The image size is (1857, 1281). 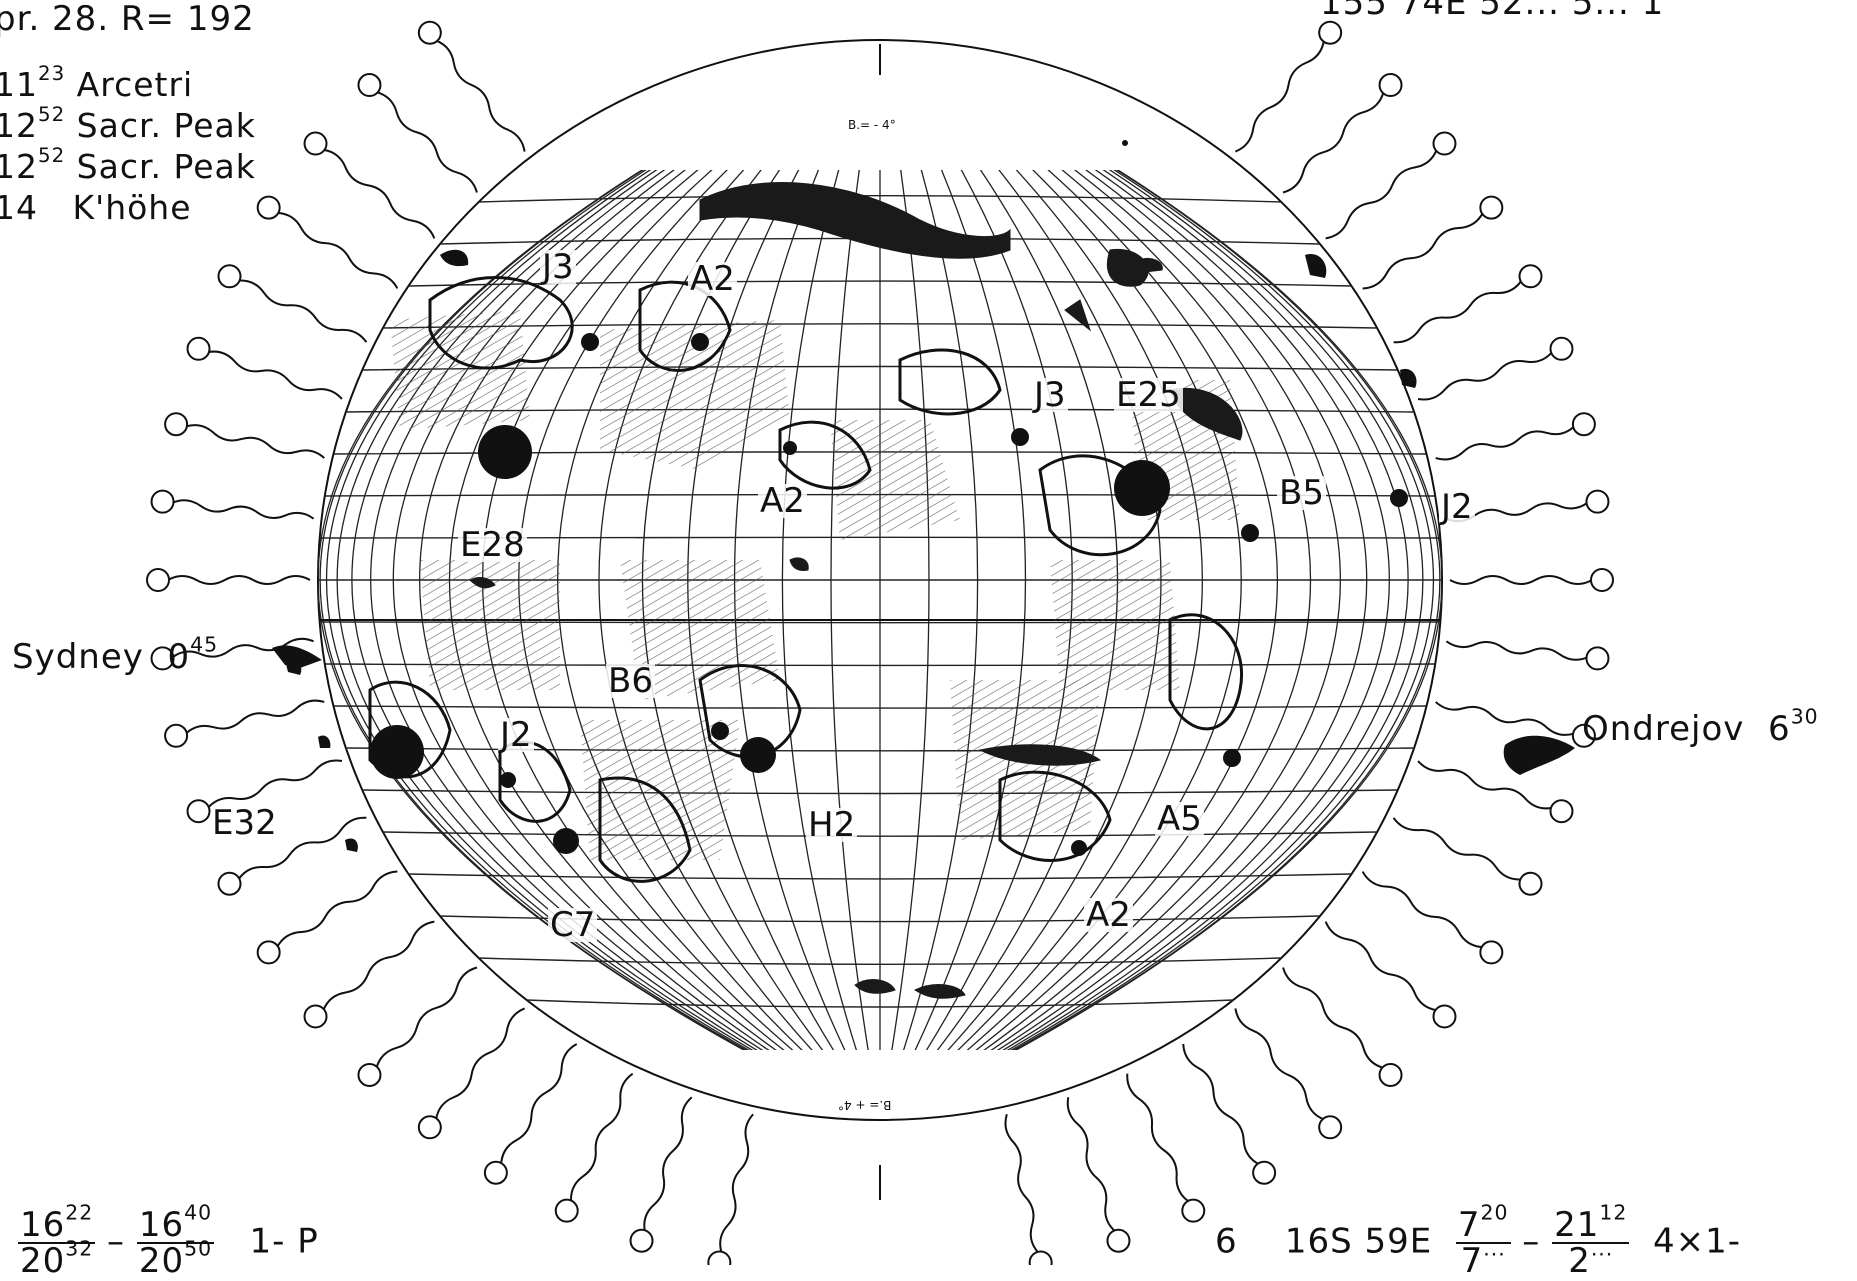 What do you see at coordinates (573, 925) in the screenshot?
I see `region-label-c7: C7` at bounding box center [573, 925].